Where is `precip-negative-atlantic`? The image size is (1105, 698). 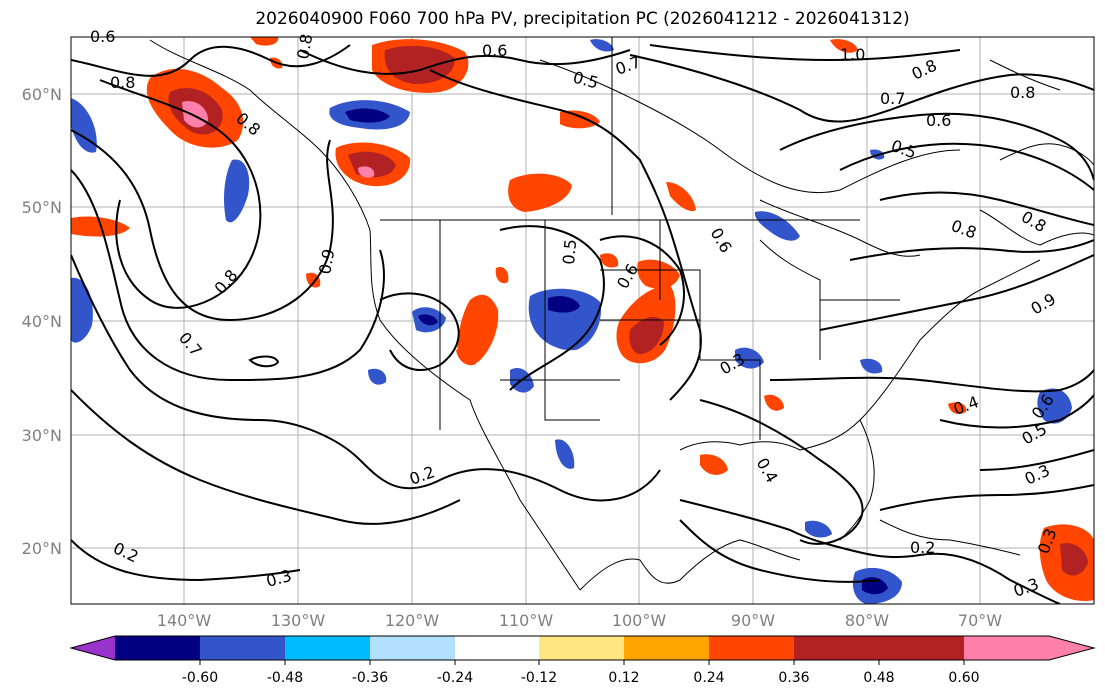
precip-negative-atlantic is located at coordinates (1054, 406).